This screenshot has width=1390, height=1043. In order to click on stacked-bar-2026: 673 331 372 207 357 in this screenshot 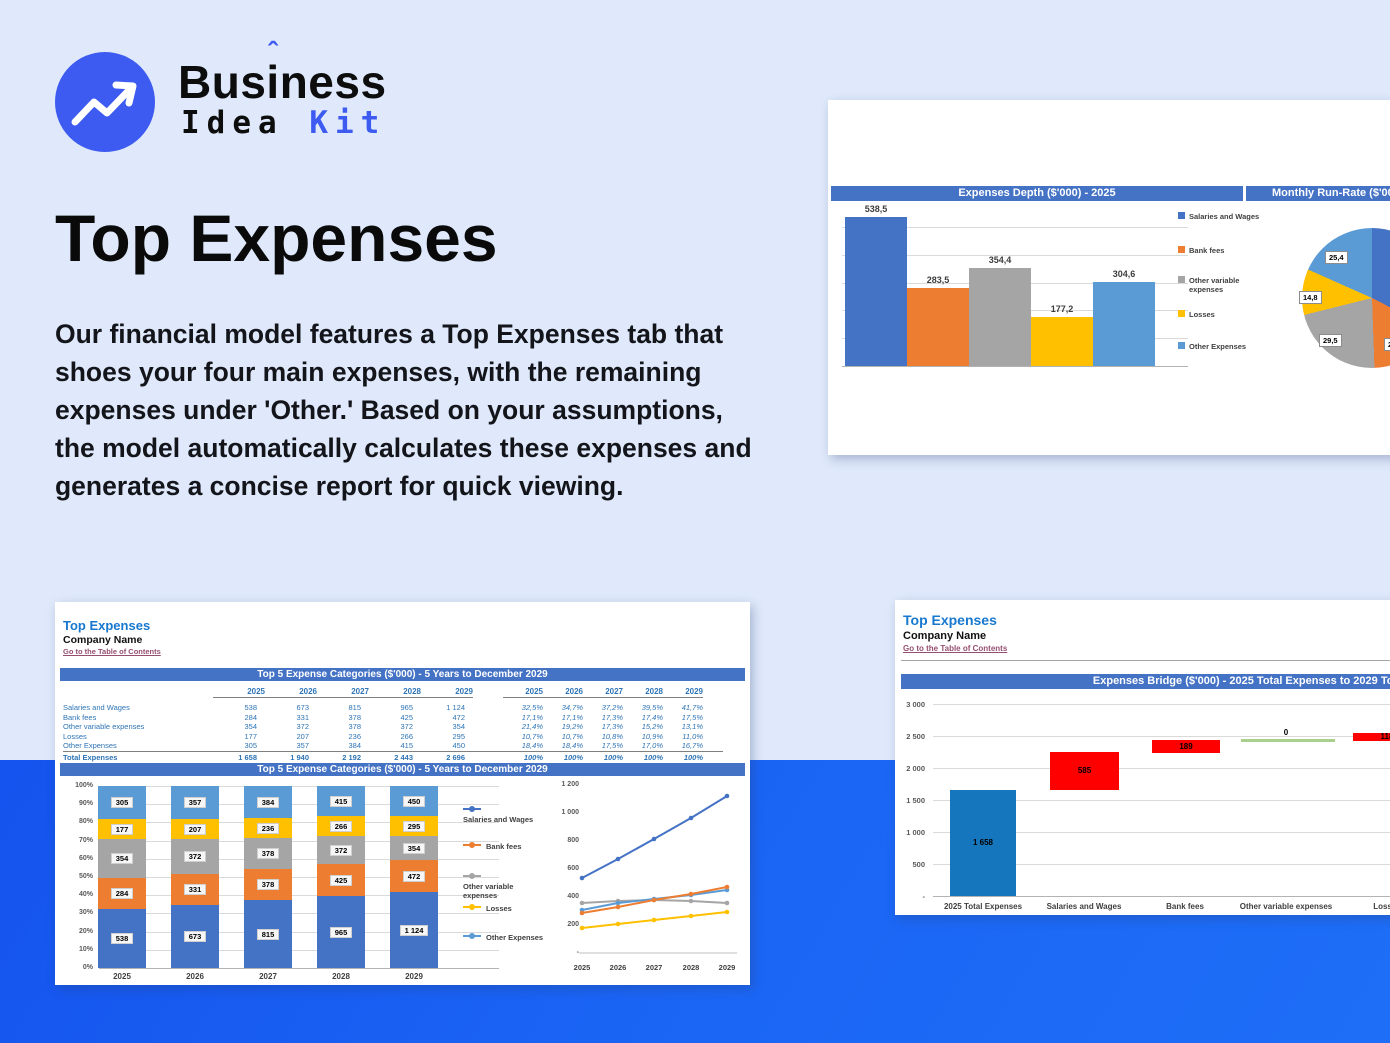, I will do `click(195, 877)`.